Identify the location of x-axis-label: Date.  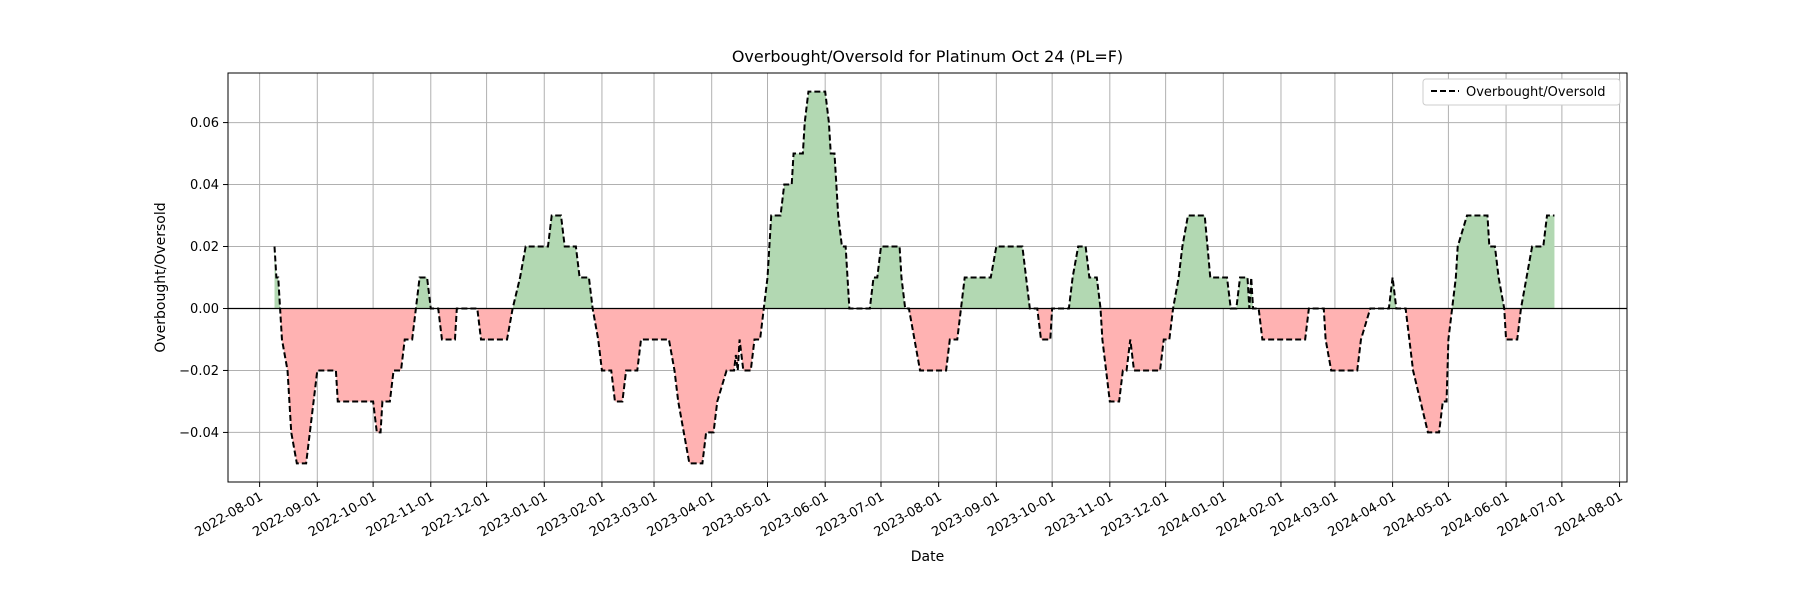
(927, 557).